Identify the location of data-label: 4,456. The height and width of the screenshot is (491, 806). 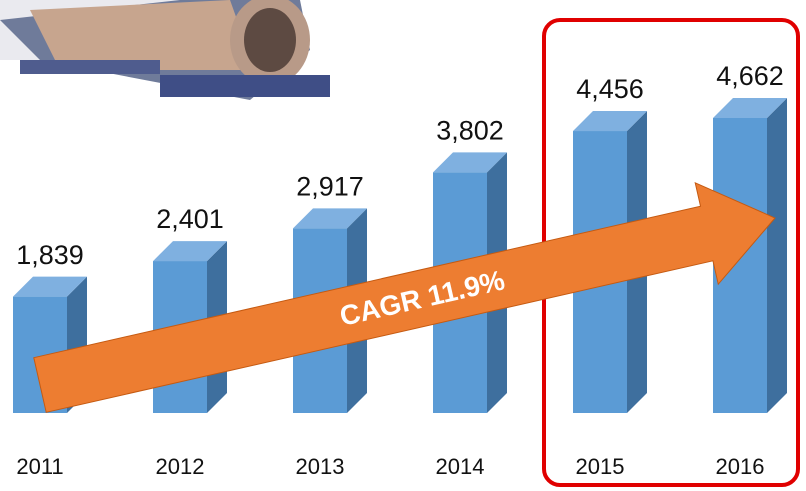
(610, 89).